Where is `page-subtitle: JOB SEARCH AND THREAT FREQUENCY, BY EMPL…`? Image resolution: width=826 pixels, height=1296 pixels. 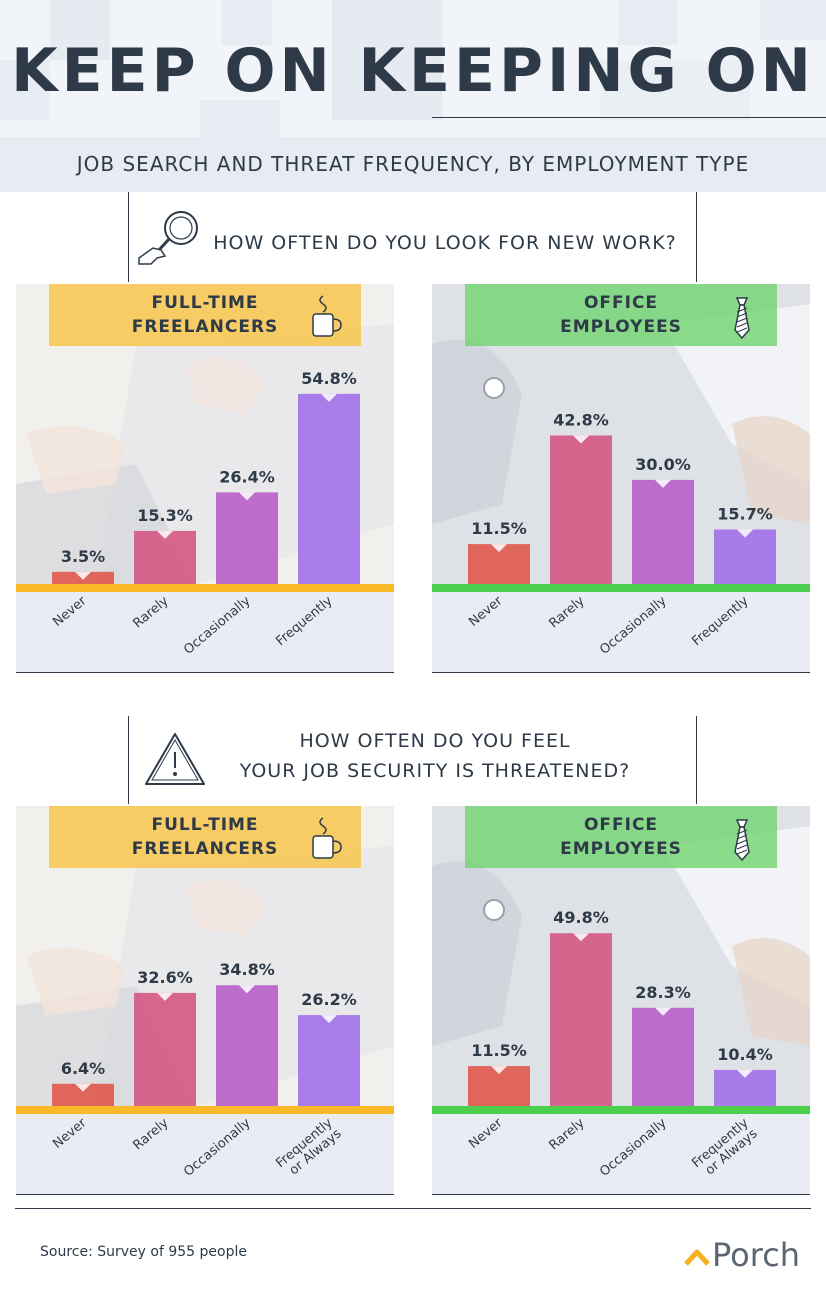 page-subtitle: JOB SEARCH AND THREAT FREQUENCY, BY EMPL… is located at coordinates (413, 164).